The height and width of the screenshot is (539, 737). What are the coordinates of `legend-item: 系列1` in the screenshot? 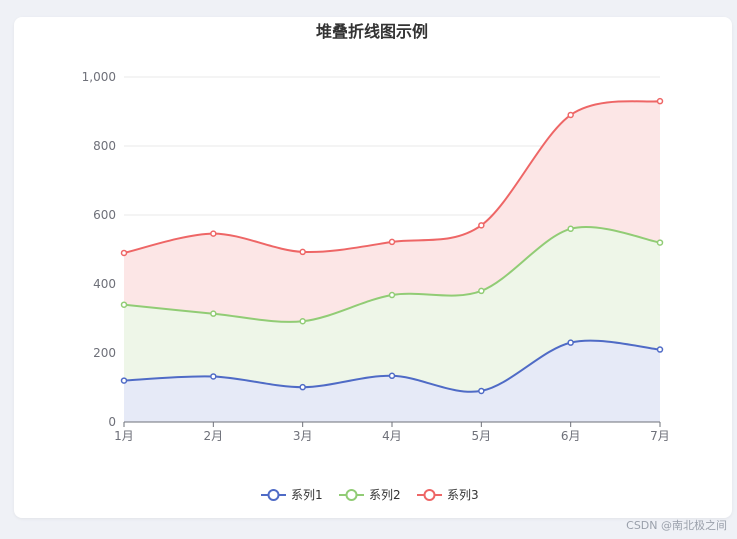 It's located at (292, 495).